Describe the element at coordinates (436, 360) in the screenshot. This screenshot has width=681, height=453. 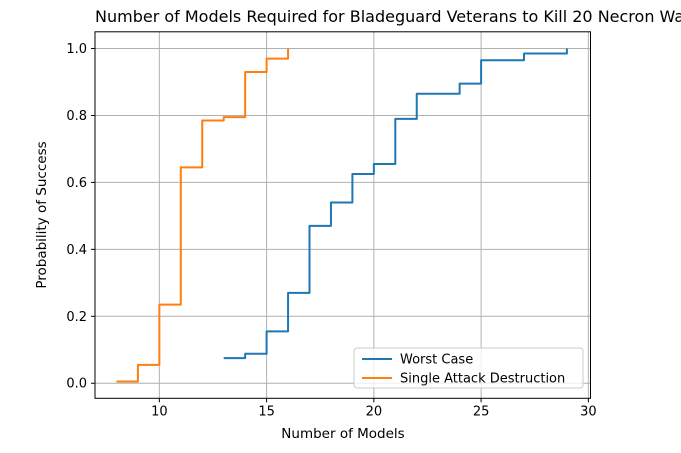
I see `legend-item-label: Worst Case` at that location.